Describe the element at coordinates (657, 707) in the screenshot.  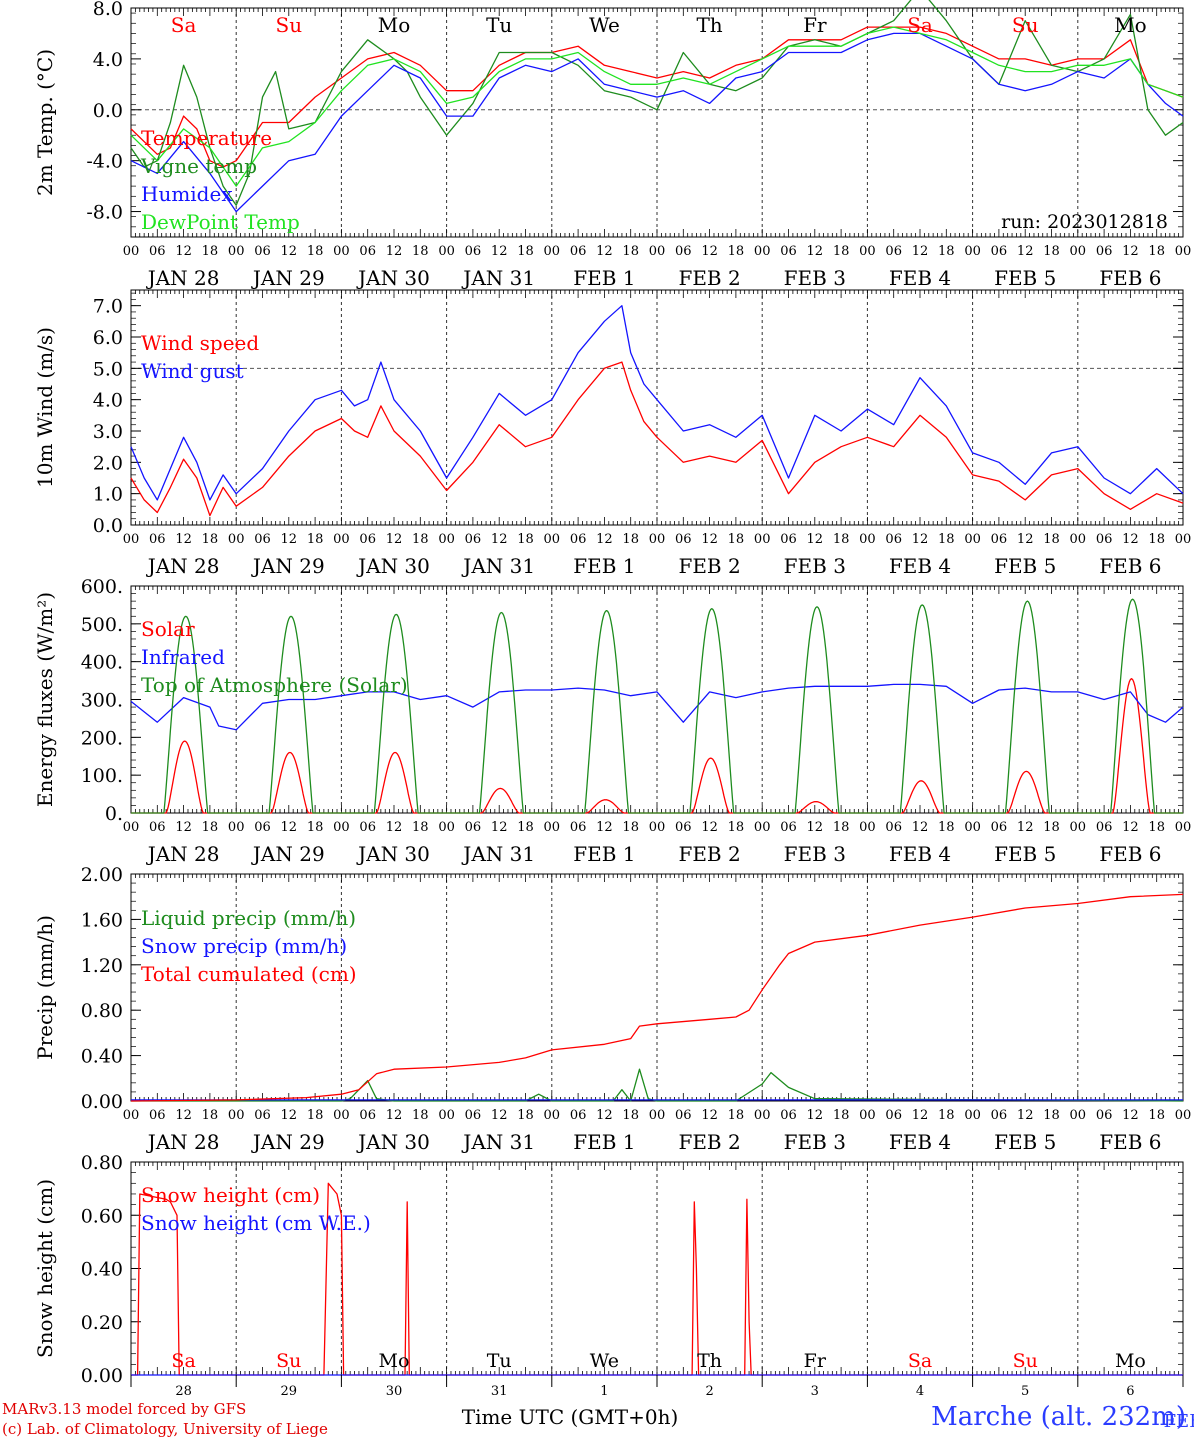
I see `series-line-infrared` at that location.